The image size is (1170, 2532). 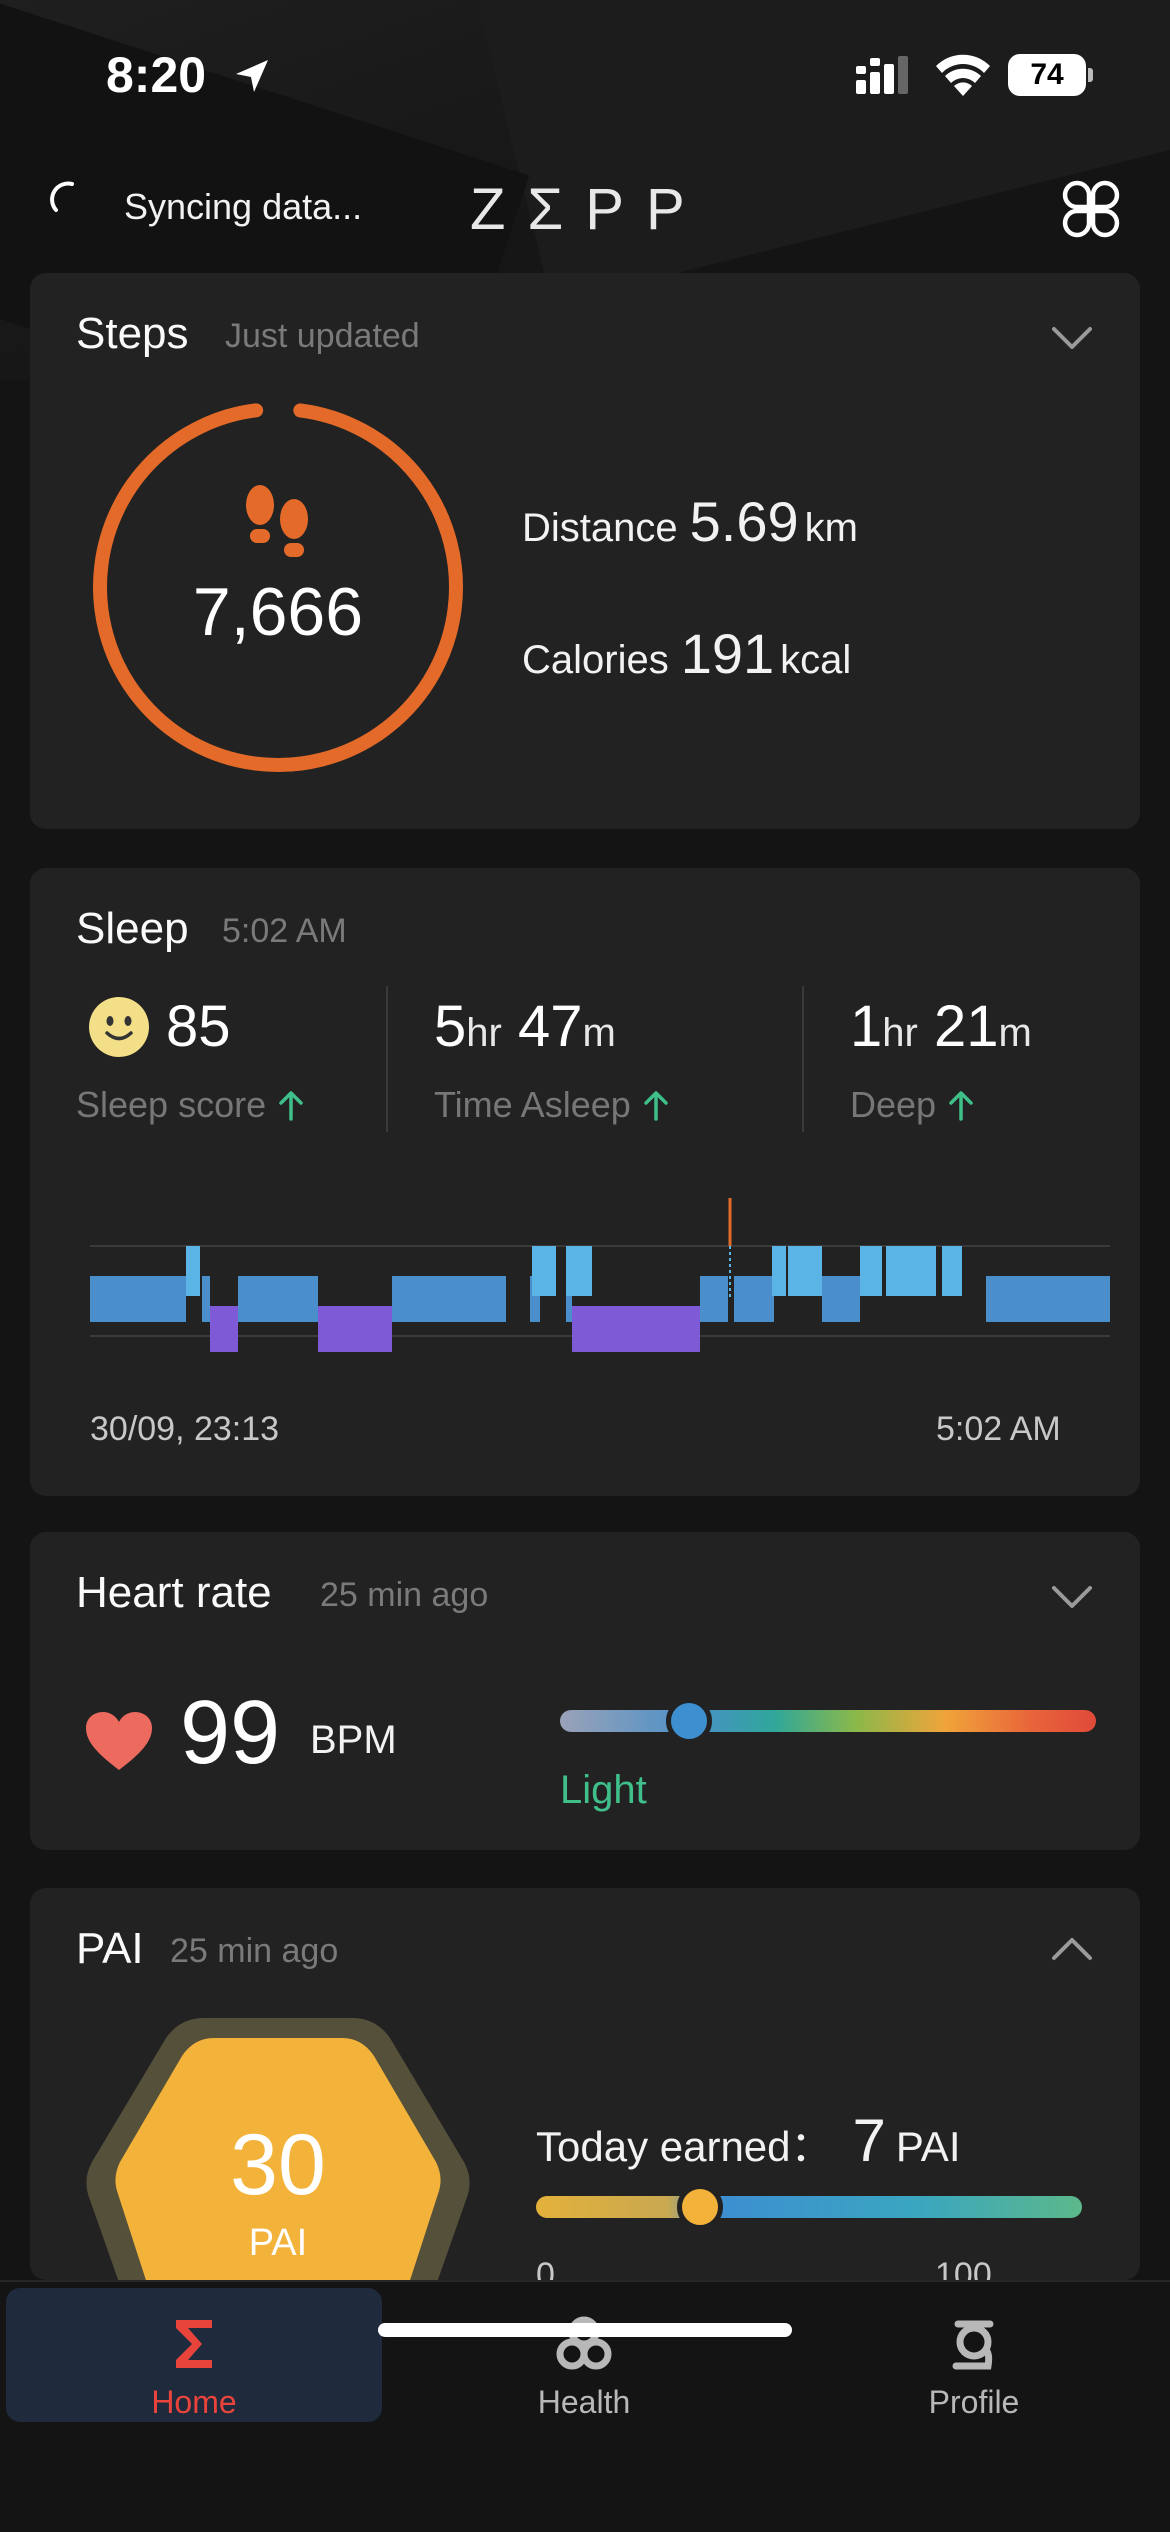 What do you see at coordinates (588, 209) in the screenshot?
I see `zepp-logo: ZΣPP` at bounding box center [588, 209].